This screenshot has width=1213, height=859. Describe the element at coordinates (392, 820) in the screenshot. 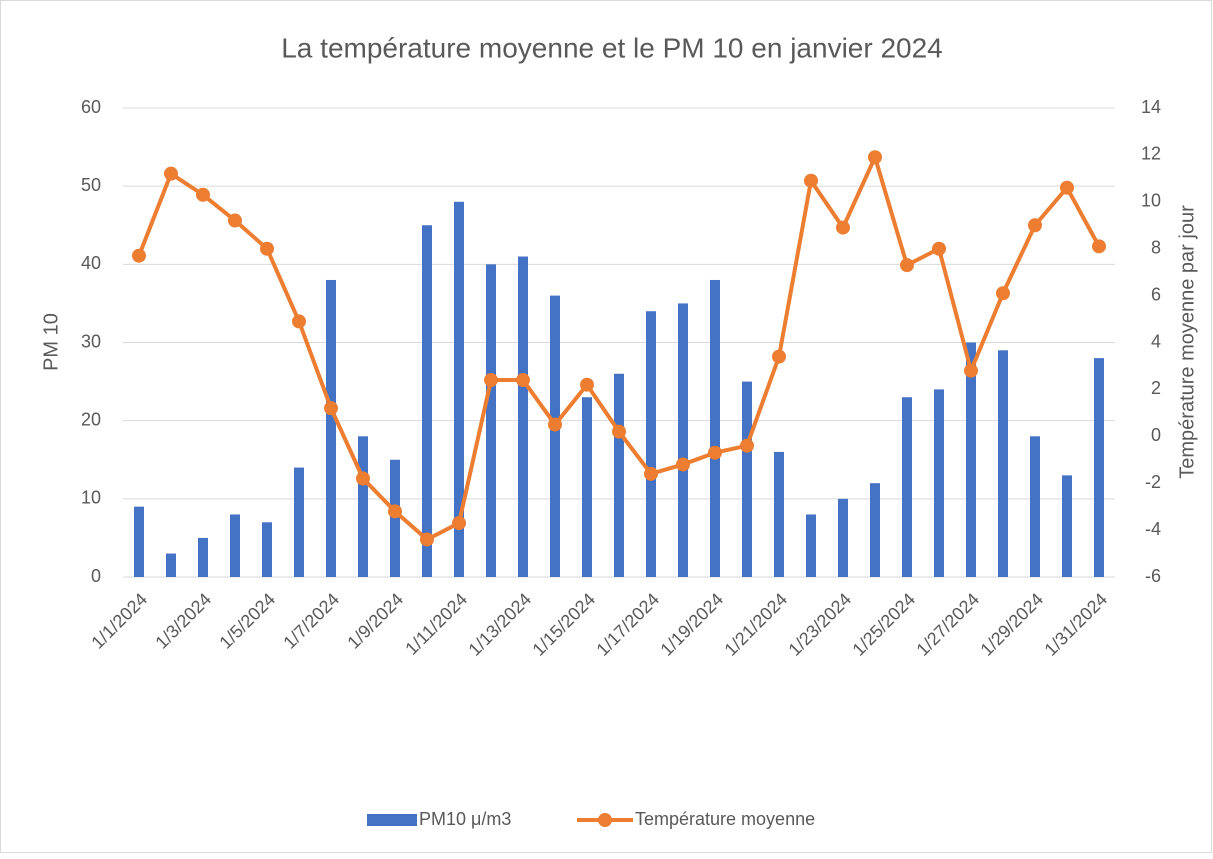

I see `legend-swatch` at that location.